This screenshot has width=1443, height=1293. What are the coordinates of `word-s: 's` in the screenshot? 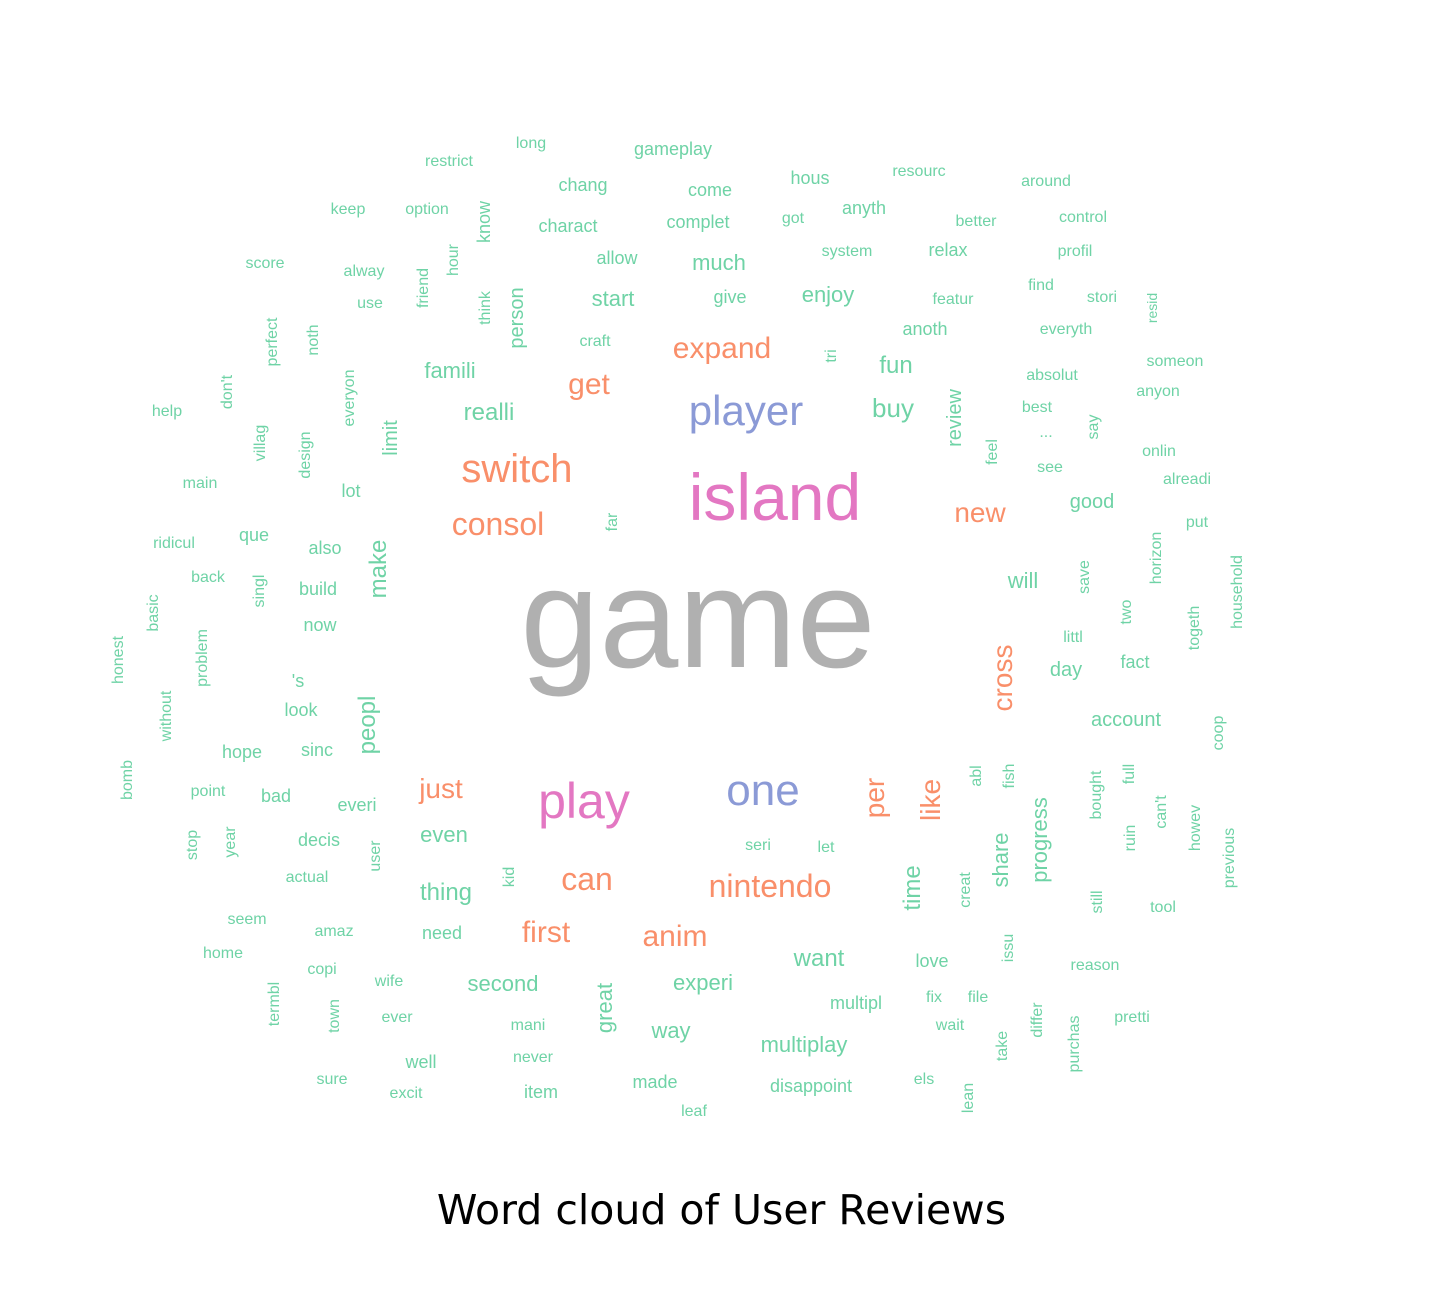 It's located at (298, 681).